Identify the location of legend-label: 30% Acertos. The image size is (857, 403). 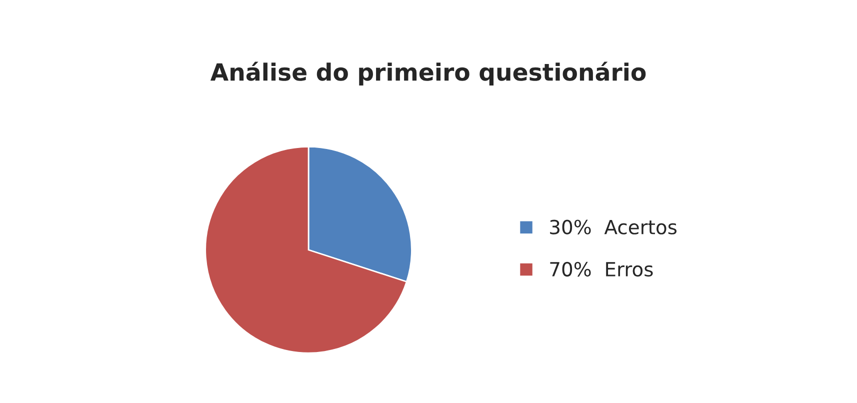
(613, 227).